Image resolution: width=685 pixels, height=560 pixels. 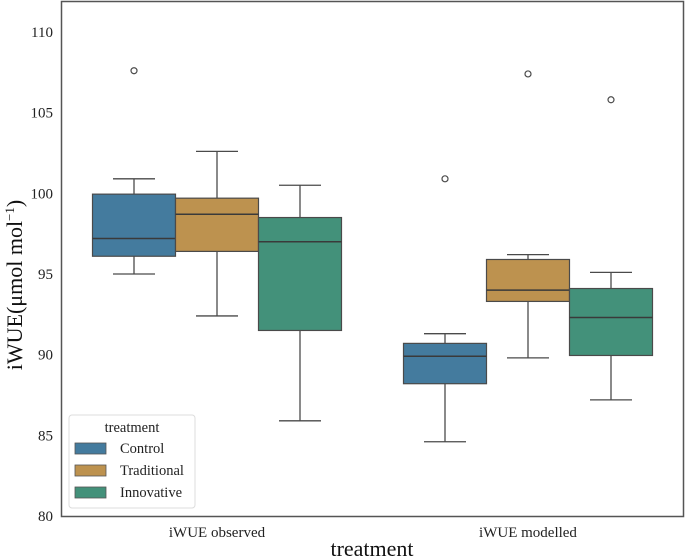 What do you see at coordinates (9, 214) in the screenshot?
I see `y-axis-title-sup: −1` at bounding box center [9, 214].